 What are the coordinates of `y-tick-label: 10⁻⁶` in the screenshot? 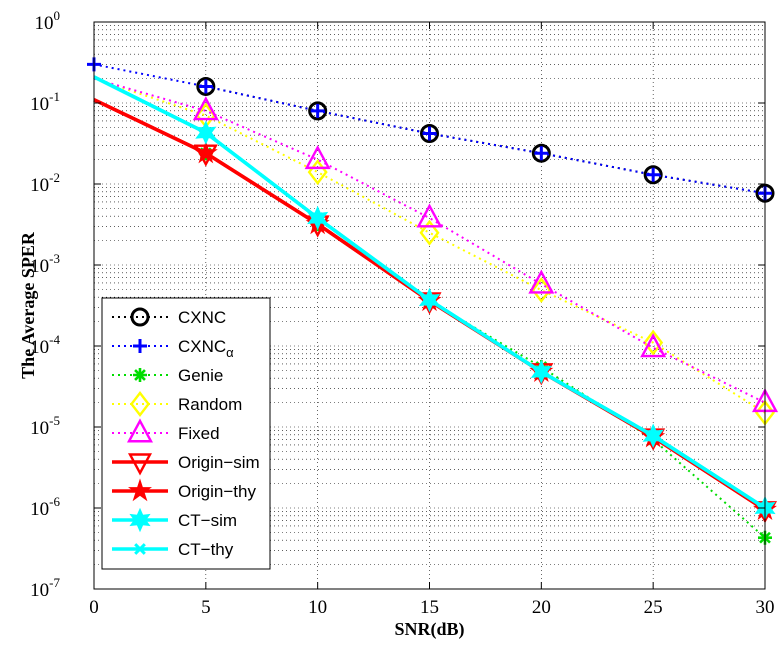 It's located at (45, 507).